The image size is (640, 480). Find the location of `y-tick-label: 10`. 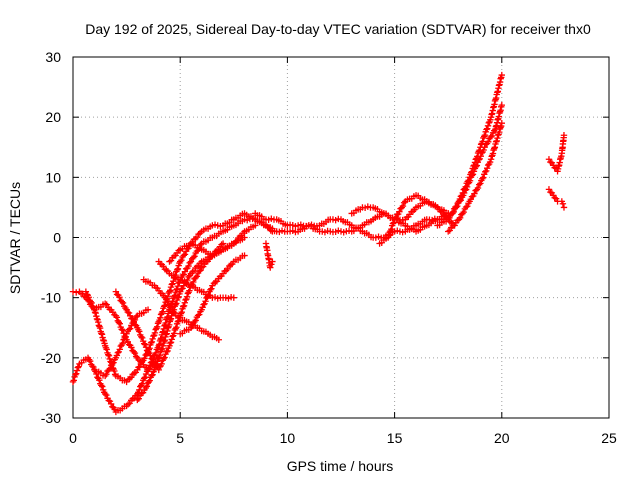

y-tick-label: 10 is located at coordinates (53, 177).